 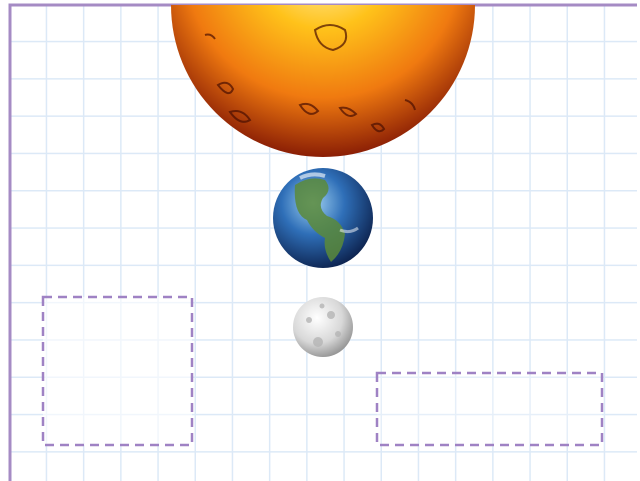 I want to click on moon, so click(x=323, y=327).